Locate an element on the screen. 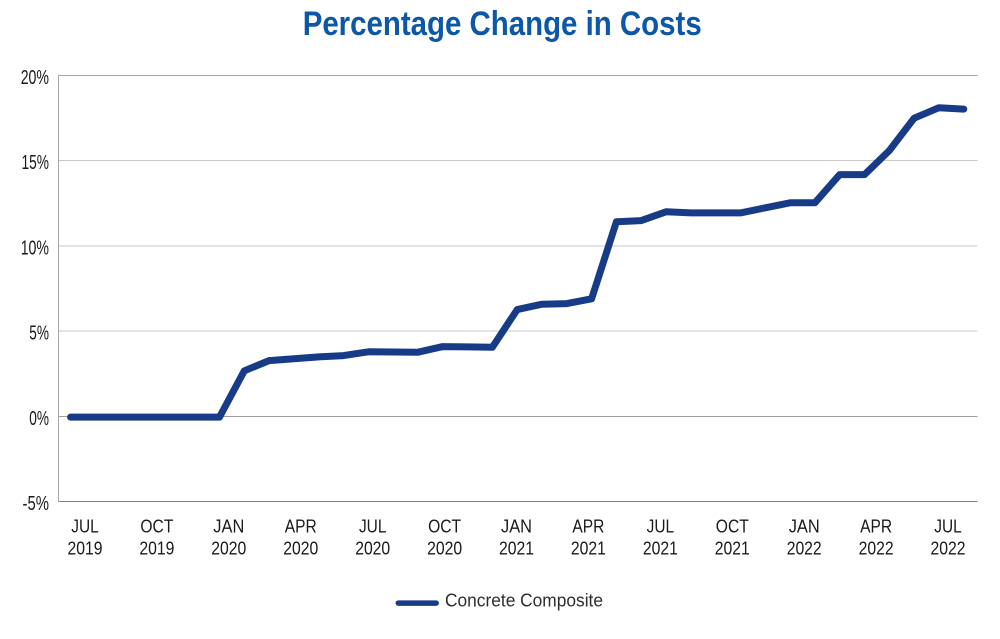  svg-text: -5% is located at coordinates (36, 504).